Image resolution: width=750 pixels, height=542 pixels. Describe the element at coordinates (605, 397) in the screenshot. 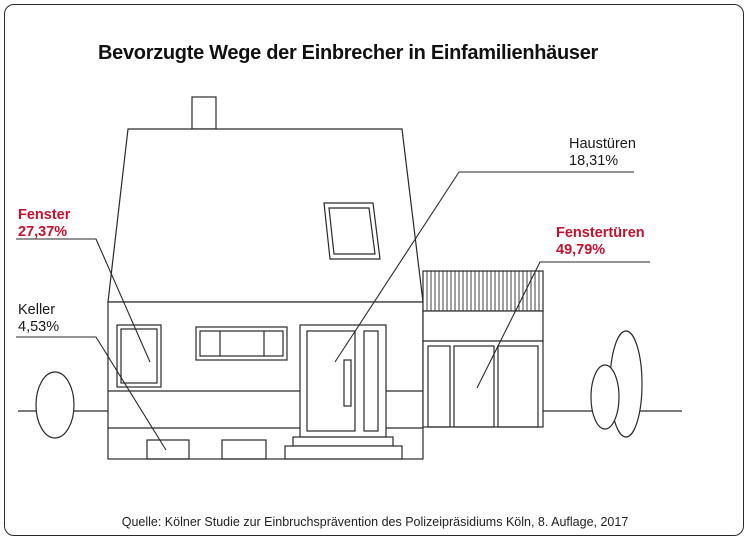

I see `bush-right-small` at that location.